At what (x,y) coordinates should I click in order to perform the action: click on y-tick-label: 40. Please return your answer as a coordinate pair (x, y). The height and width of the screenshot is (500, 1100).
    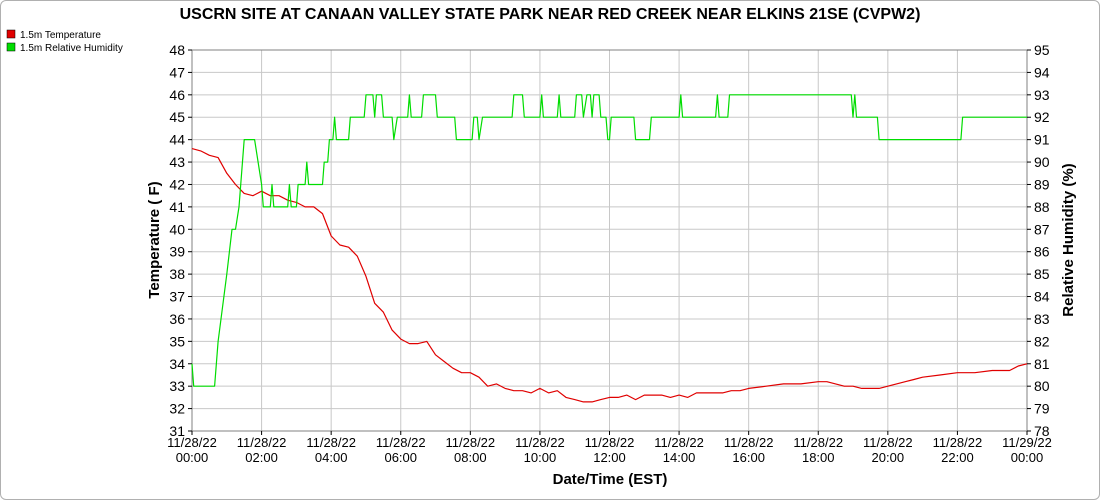
    Looking at the image, I should click on (177, 229).